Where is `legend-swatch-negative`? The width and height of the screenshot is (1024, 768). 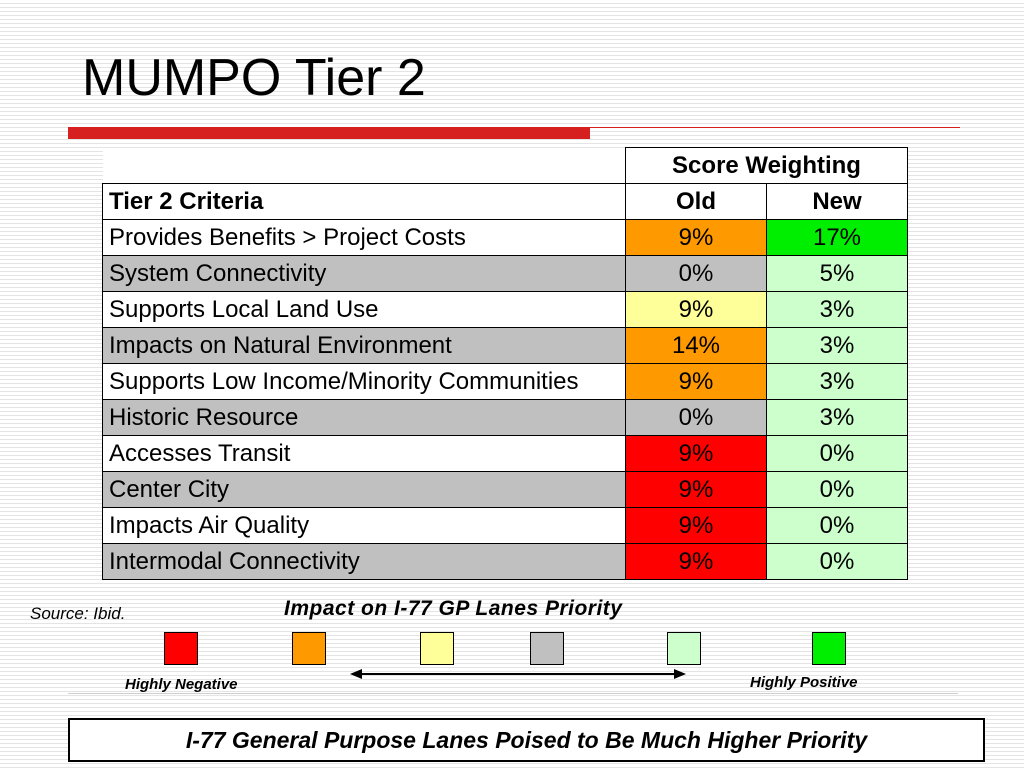
legend-swatch-negative is located at coordinates (309, 648).